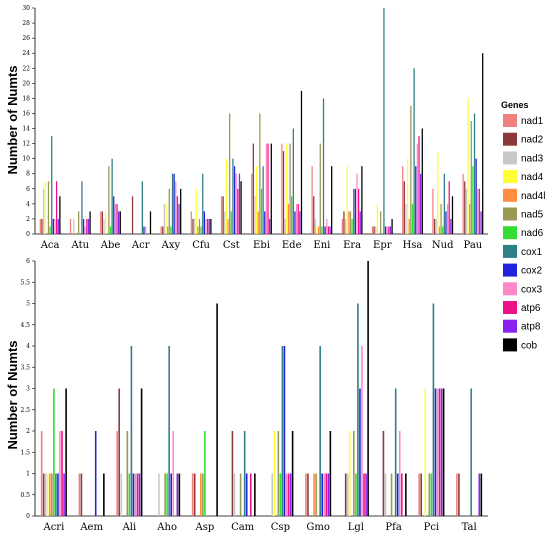  I want to click on top-bar-Atu-cob, so click(90, 222).